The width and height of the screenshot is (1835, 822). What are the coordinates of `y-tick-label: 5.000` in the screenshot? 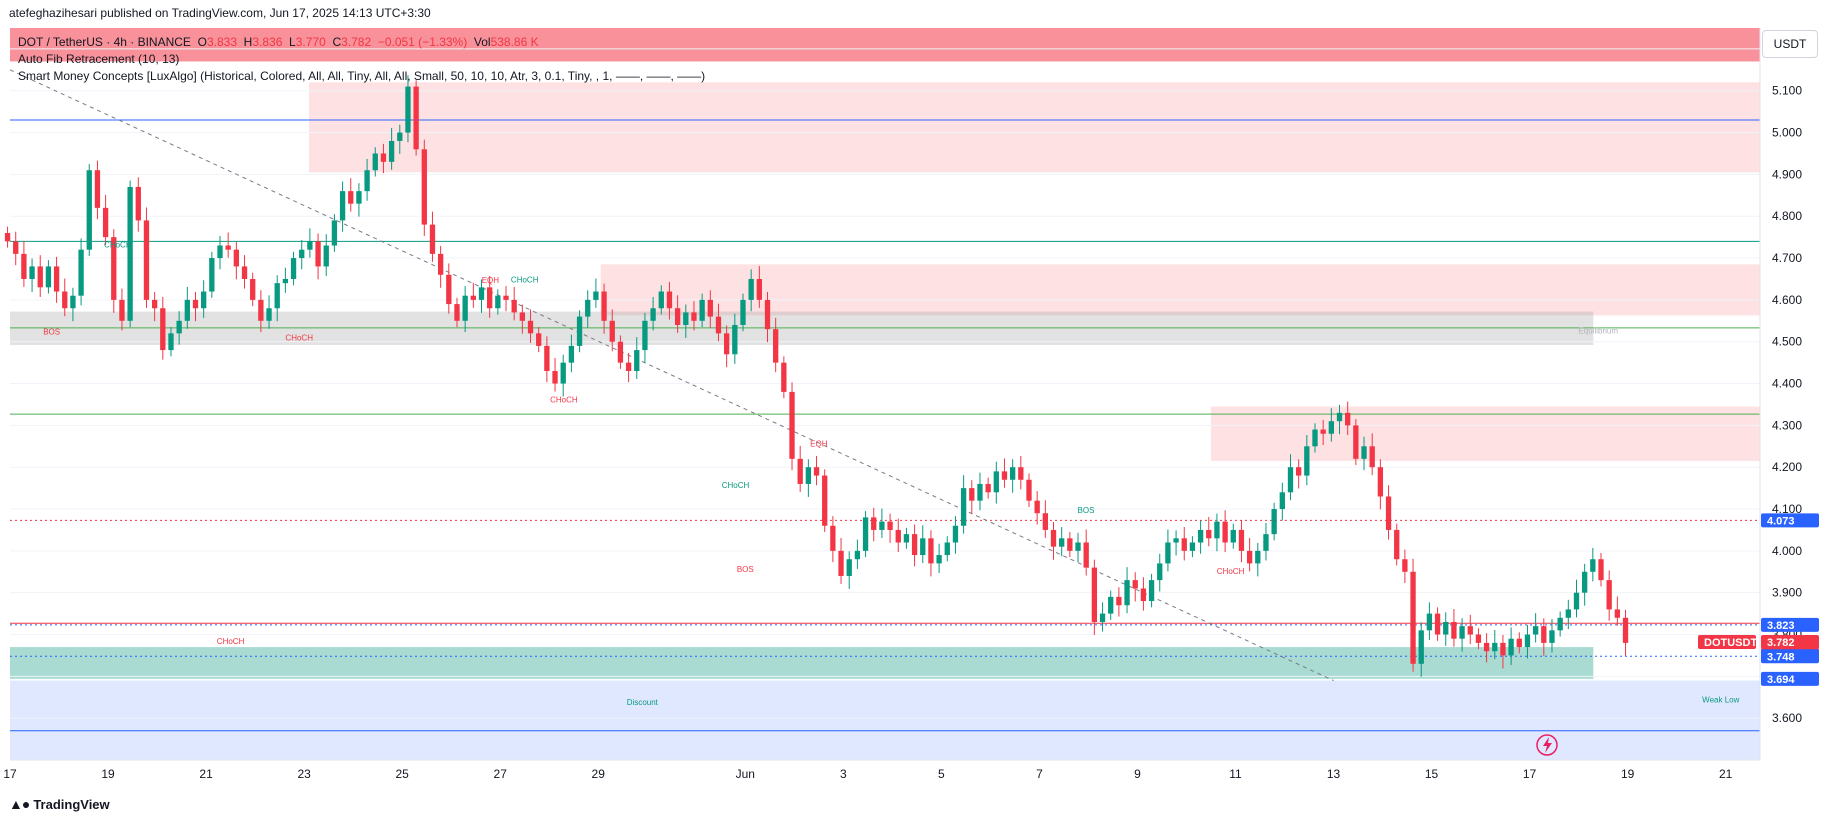 It's located at (1787, 133).